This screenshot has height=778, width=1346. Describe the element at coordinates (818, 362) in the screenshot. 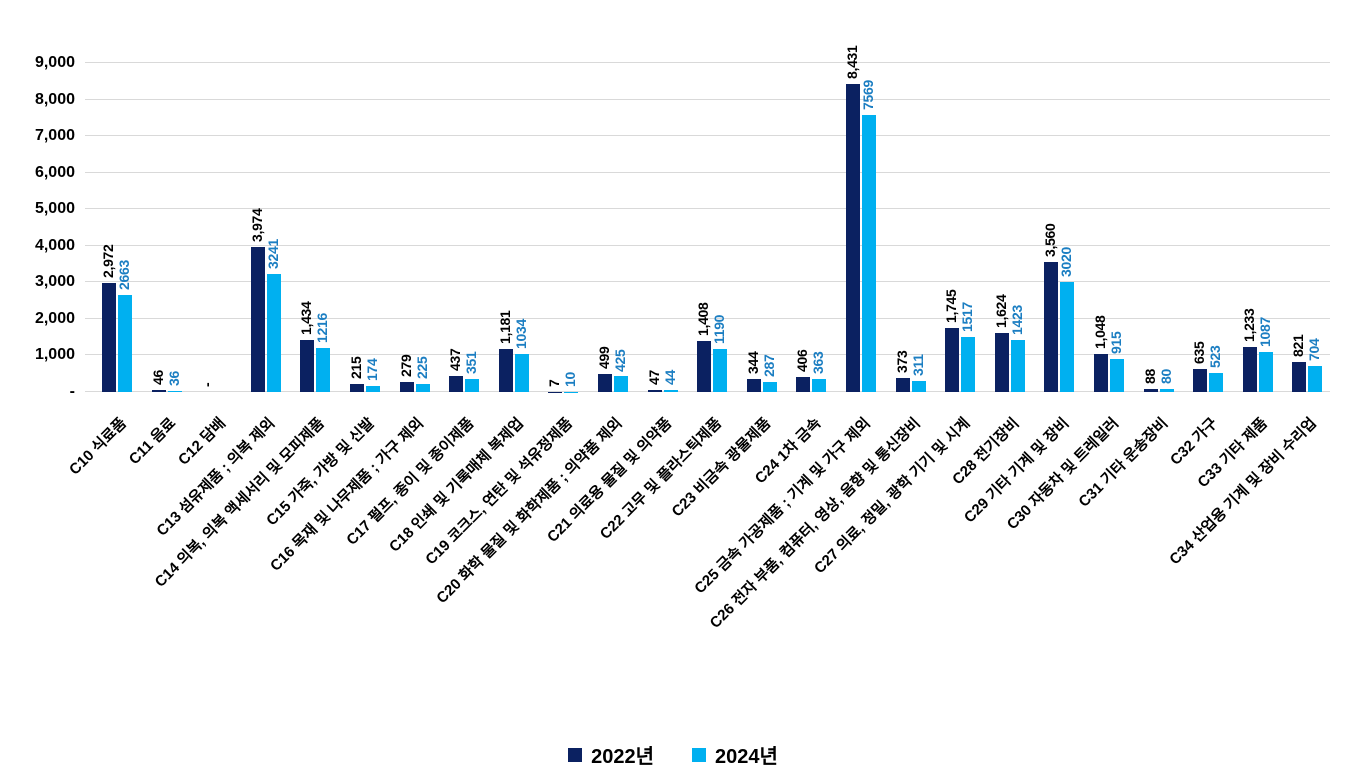

I see `value-label-2024-c24: 363` at that location.